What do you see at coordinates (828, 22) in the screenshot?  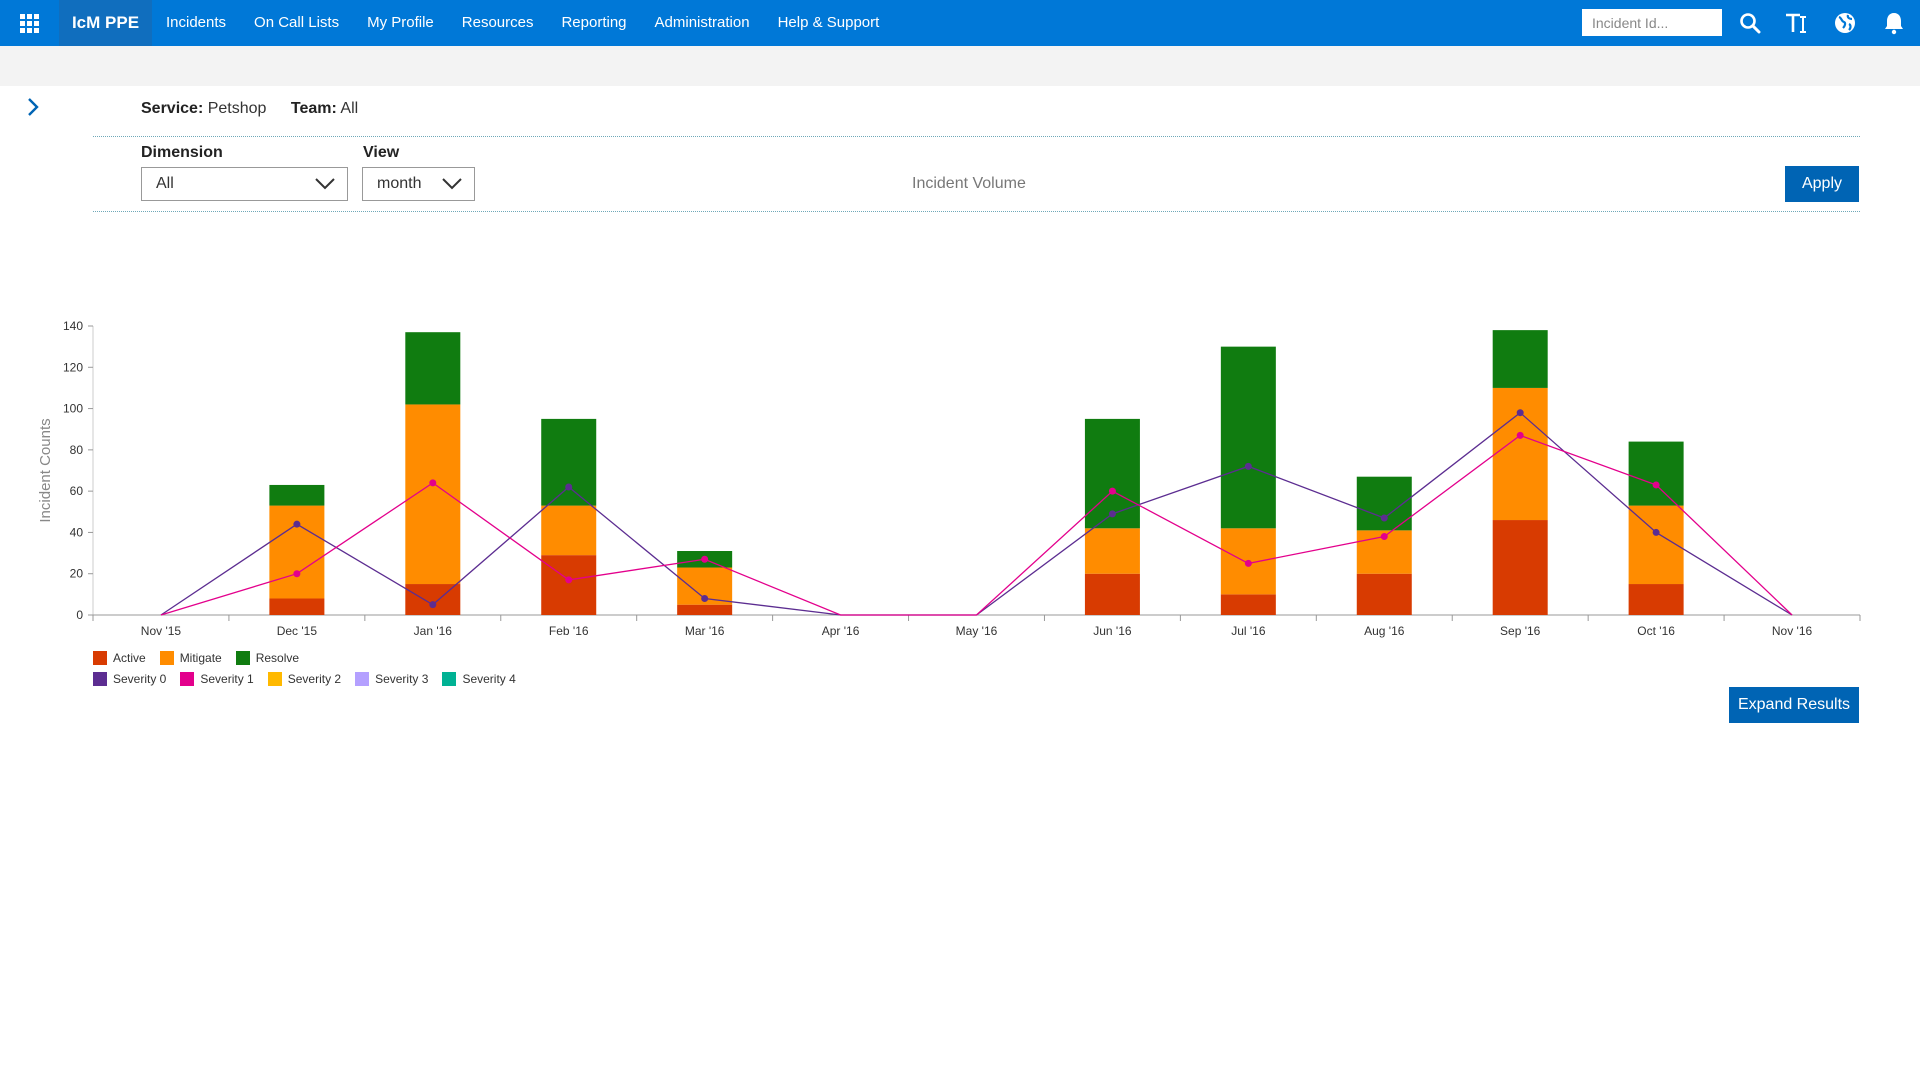 I see `nav-help-support: Help & Support` at bounding box center [828, 22].